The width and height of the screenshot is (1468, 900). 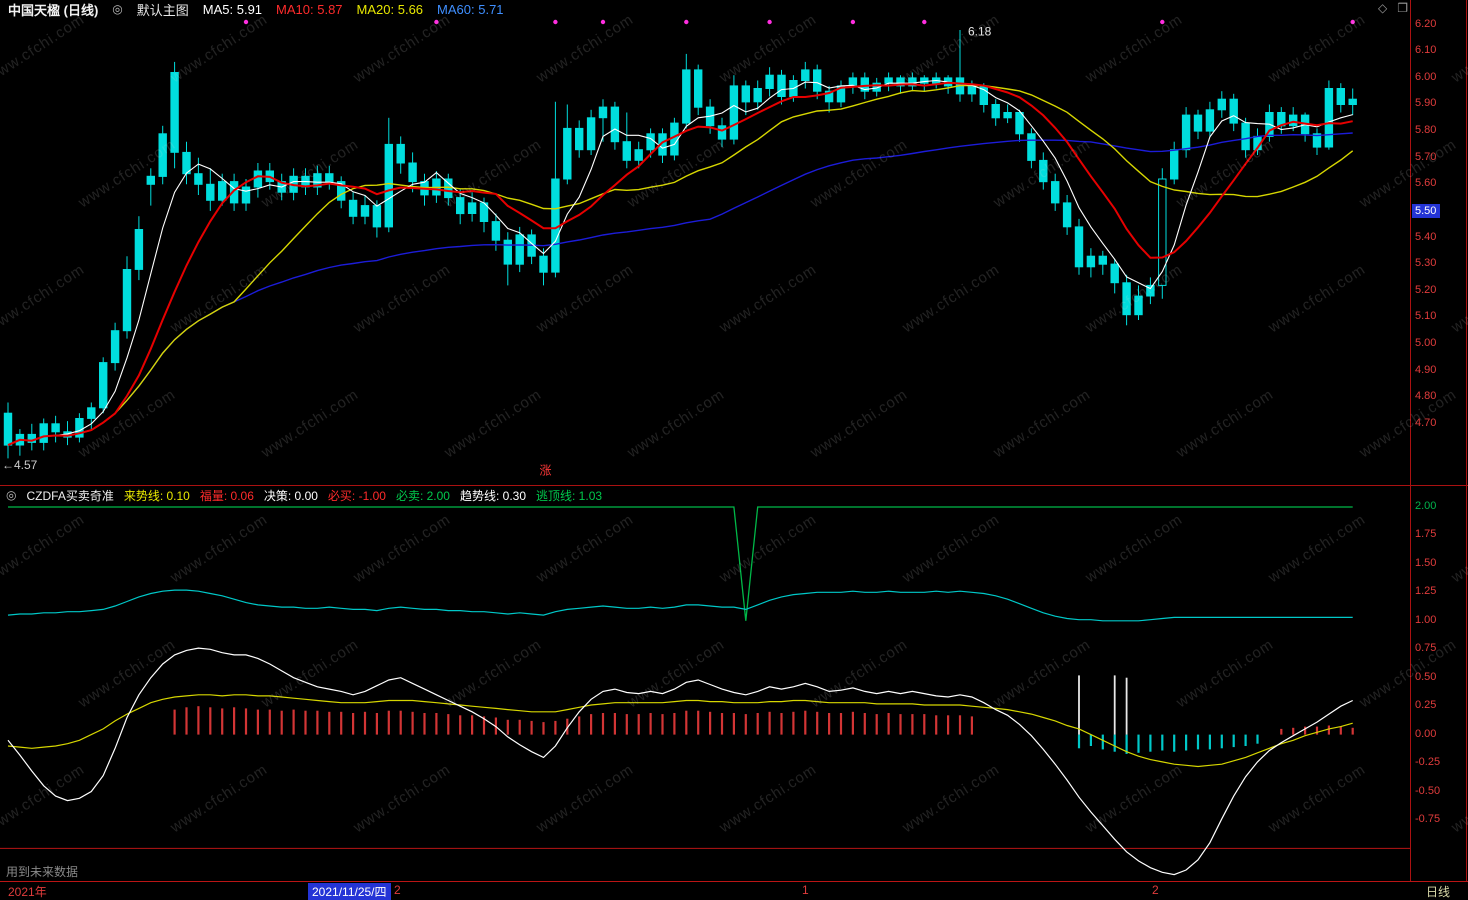 What do you see at coordinates (1426, 237) in the screenshot?
I see `price-tick: 5.40` at bounding box center [1426, 237].